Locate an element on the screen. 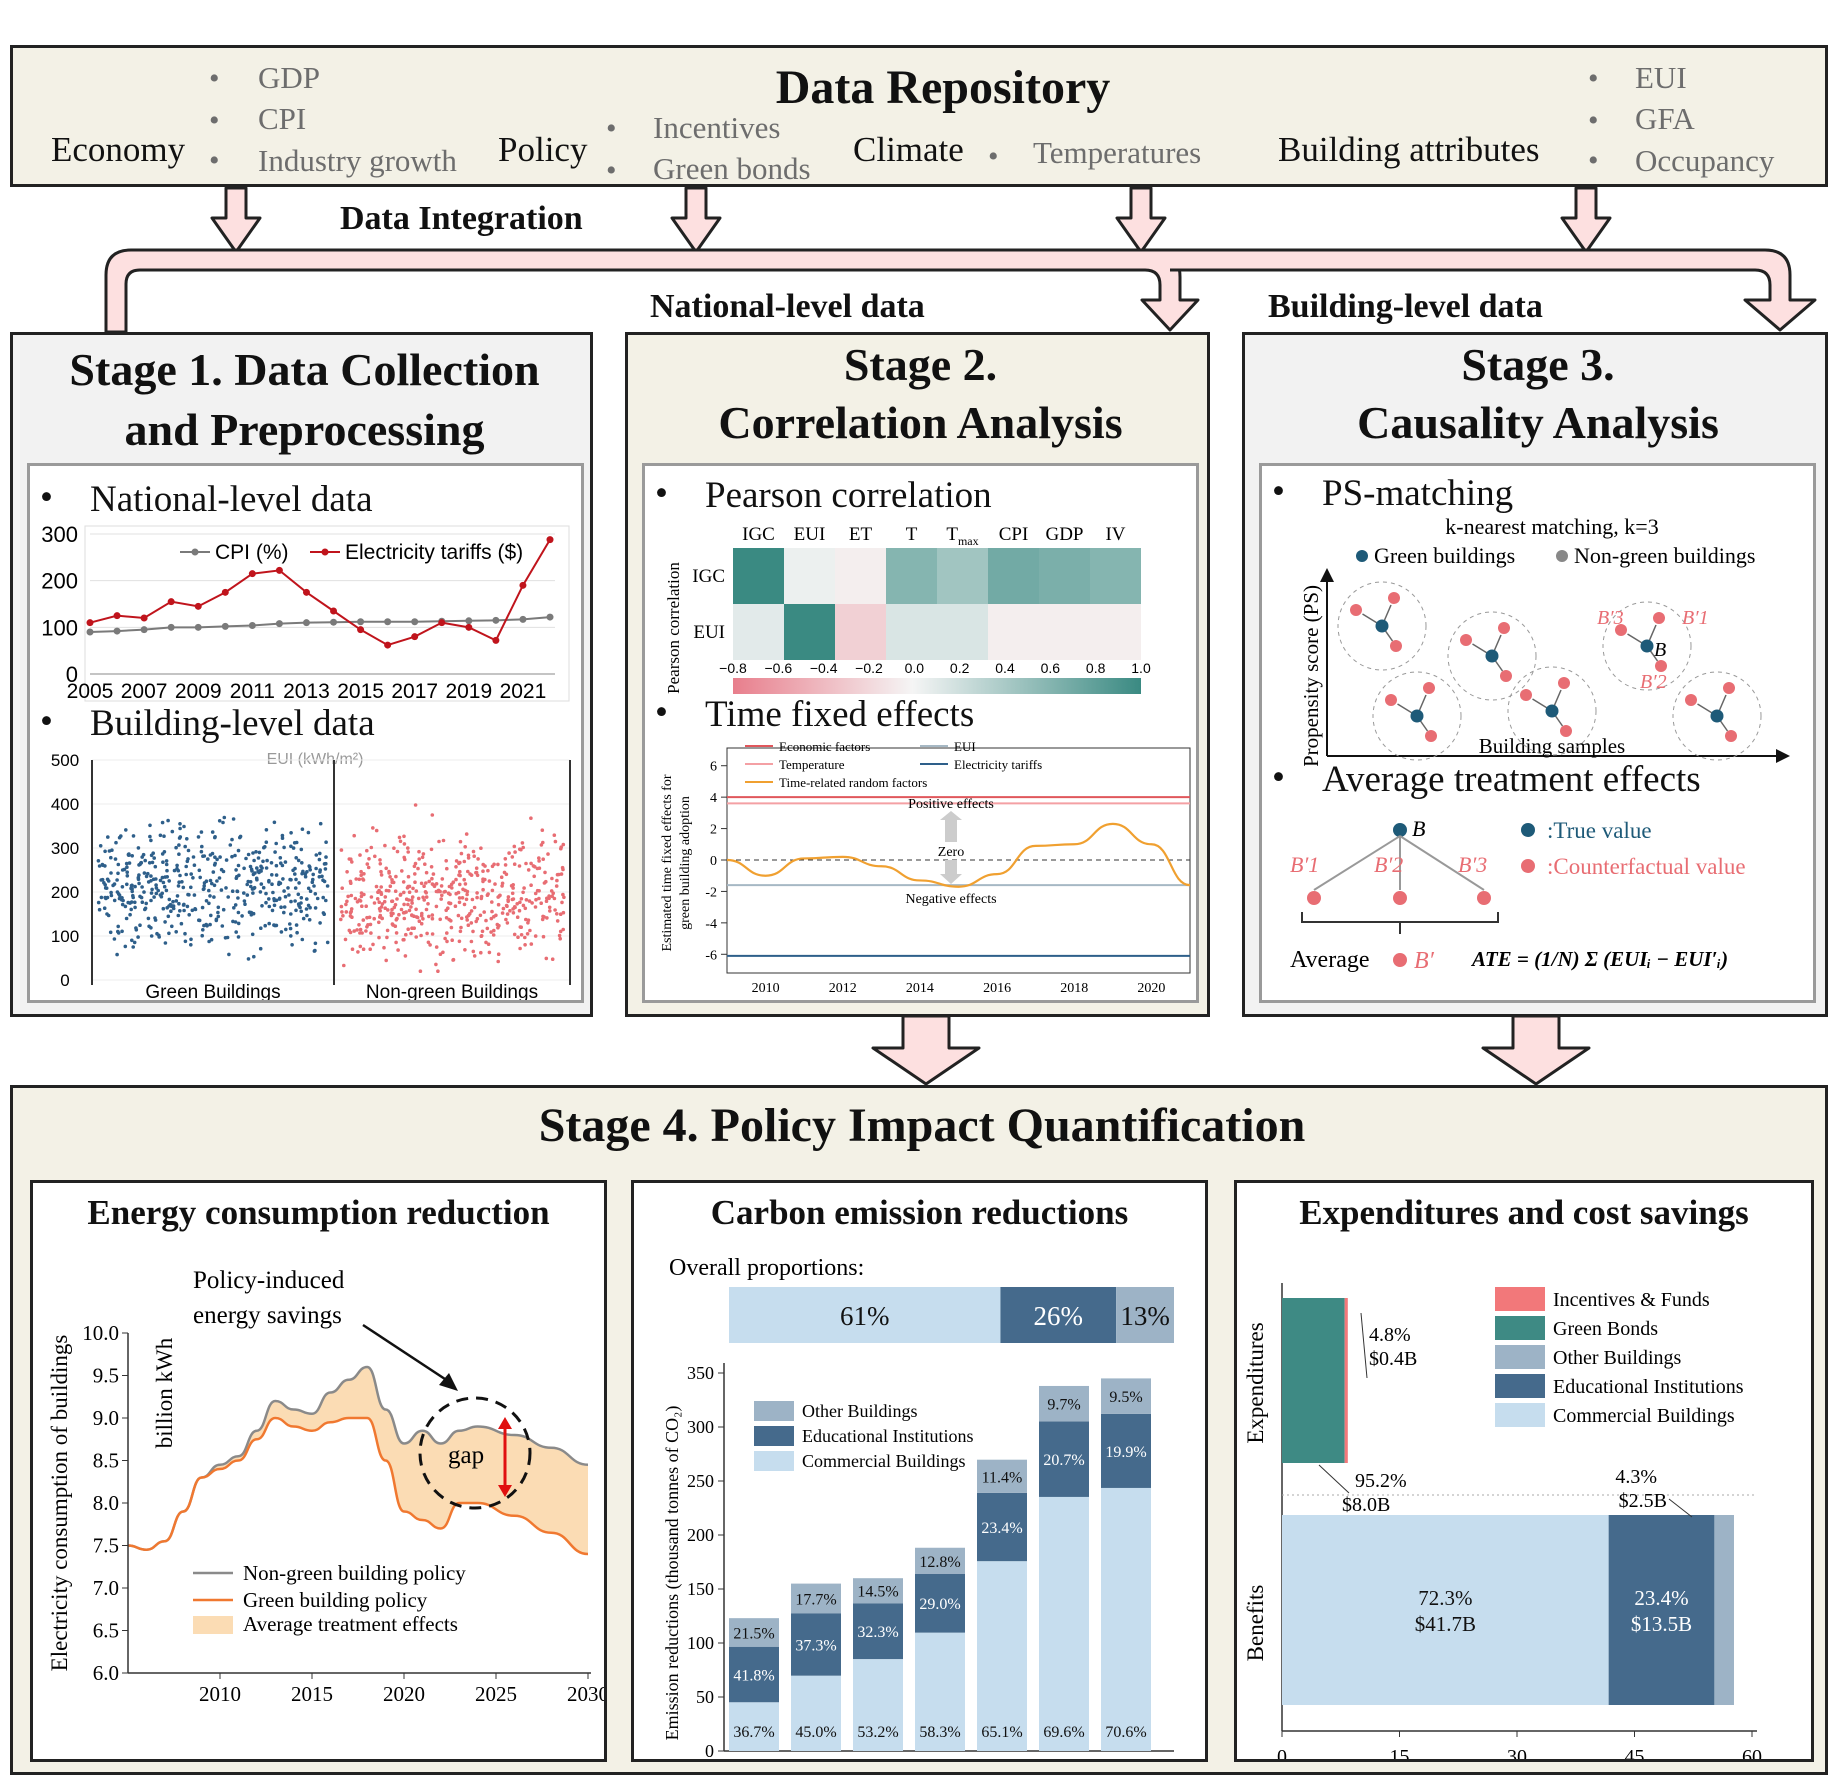  legend-label: CPI (%) is located at coordinates (252, 552).